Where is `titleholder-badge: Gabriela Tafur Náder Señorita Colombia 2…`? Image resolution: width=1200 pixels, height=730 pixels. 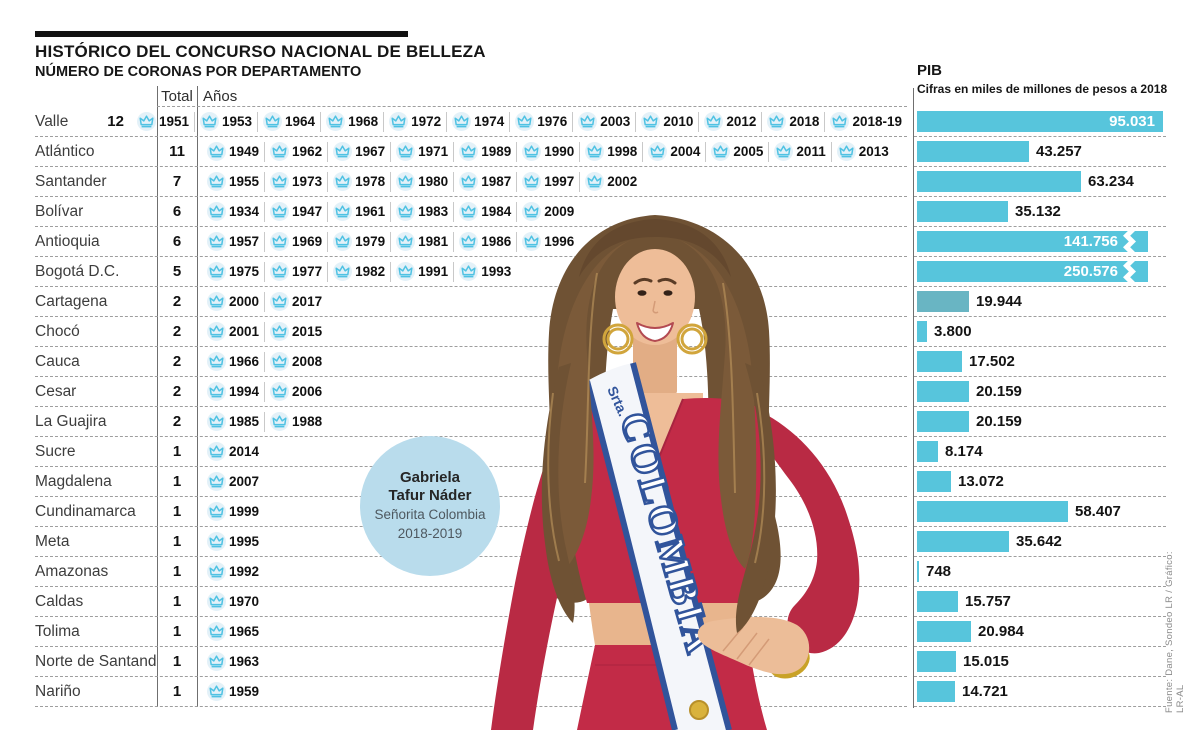
titleholder-badge: Gabriela Tafur Náder Señorita Colombia 2… is located at coordinates (430, 506).